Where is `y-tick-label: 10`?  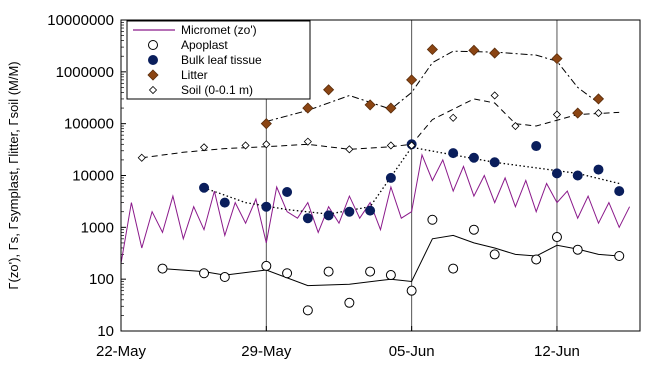
y-tick-label: 10 is located at coordinates (105, 331).